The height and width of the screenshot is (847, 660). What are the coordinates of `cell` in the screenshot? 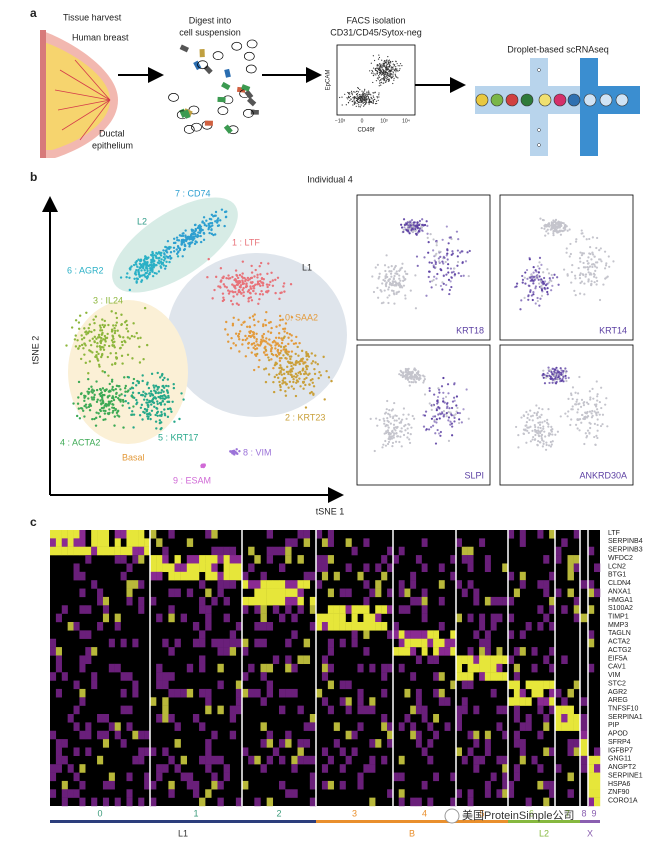 It's located at (246, 88).